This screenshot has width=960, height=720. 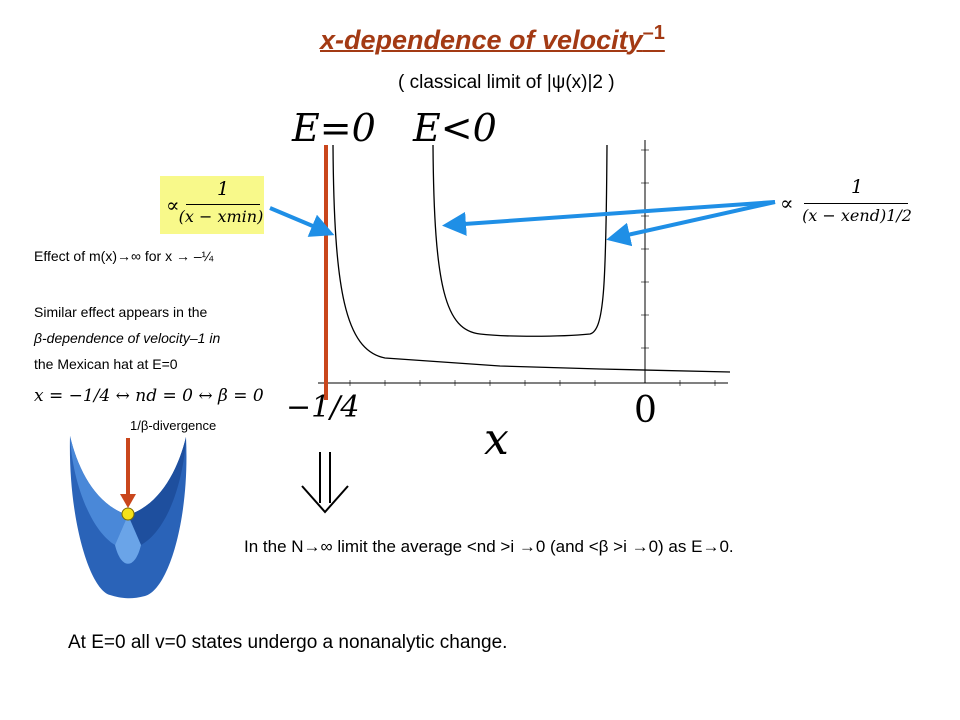 What do you see at coordinates (481, 40) in the screenshot?
I see `title-text: x-dependence of velocity` at bounding box center [481, 40].